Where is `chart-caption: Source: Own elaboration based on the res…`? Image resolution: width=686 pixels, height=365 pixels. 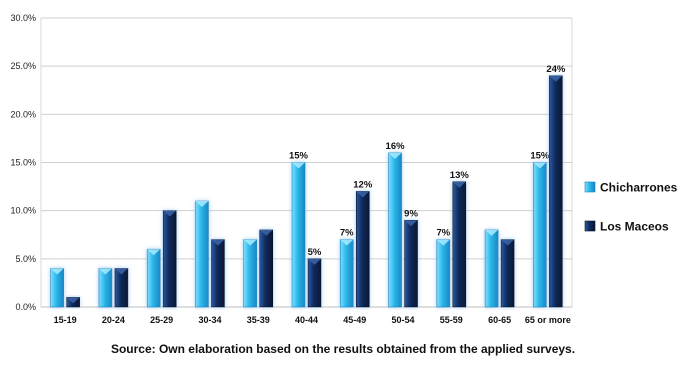 chart-caption: Source: Own elaboration based on the res… is located at coordinates (343, 349).